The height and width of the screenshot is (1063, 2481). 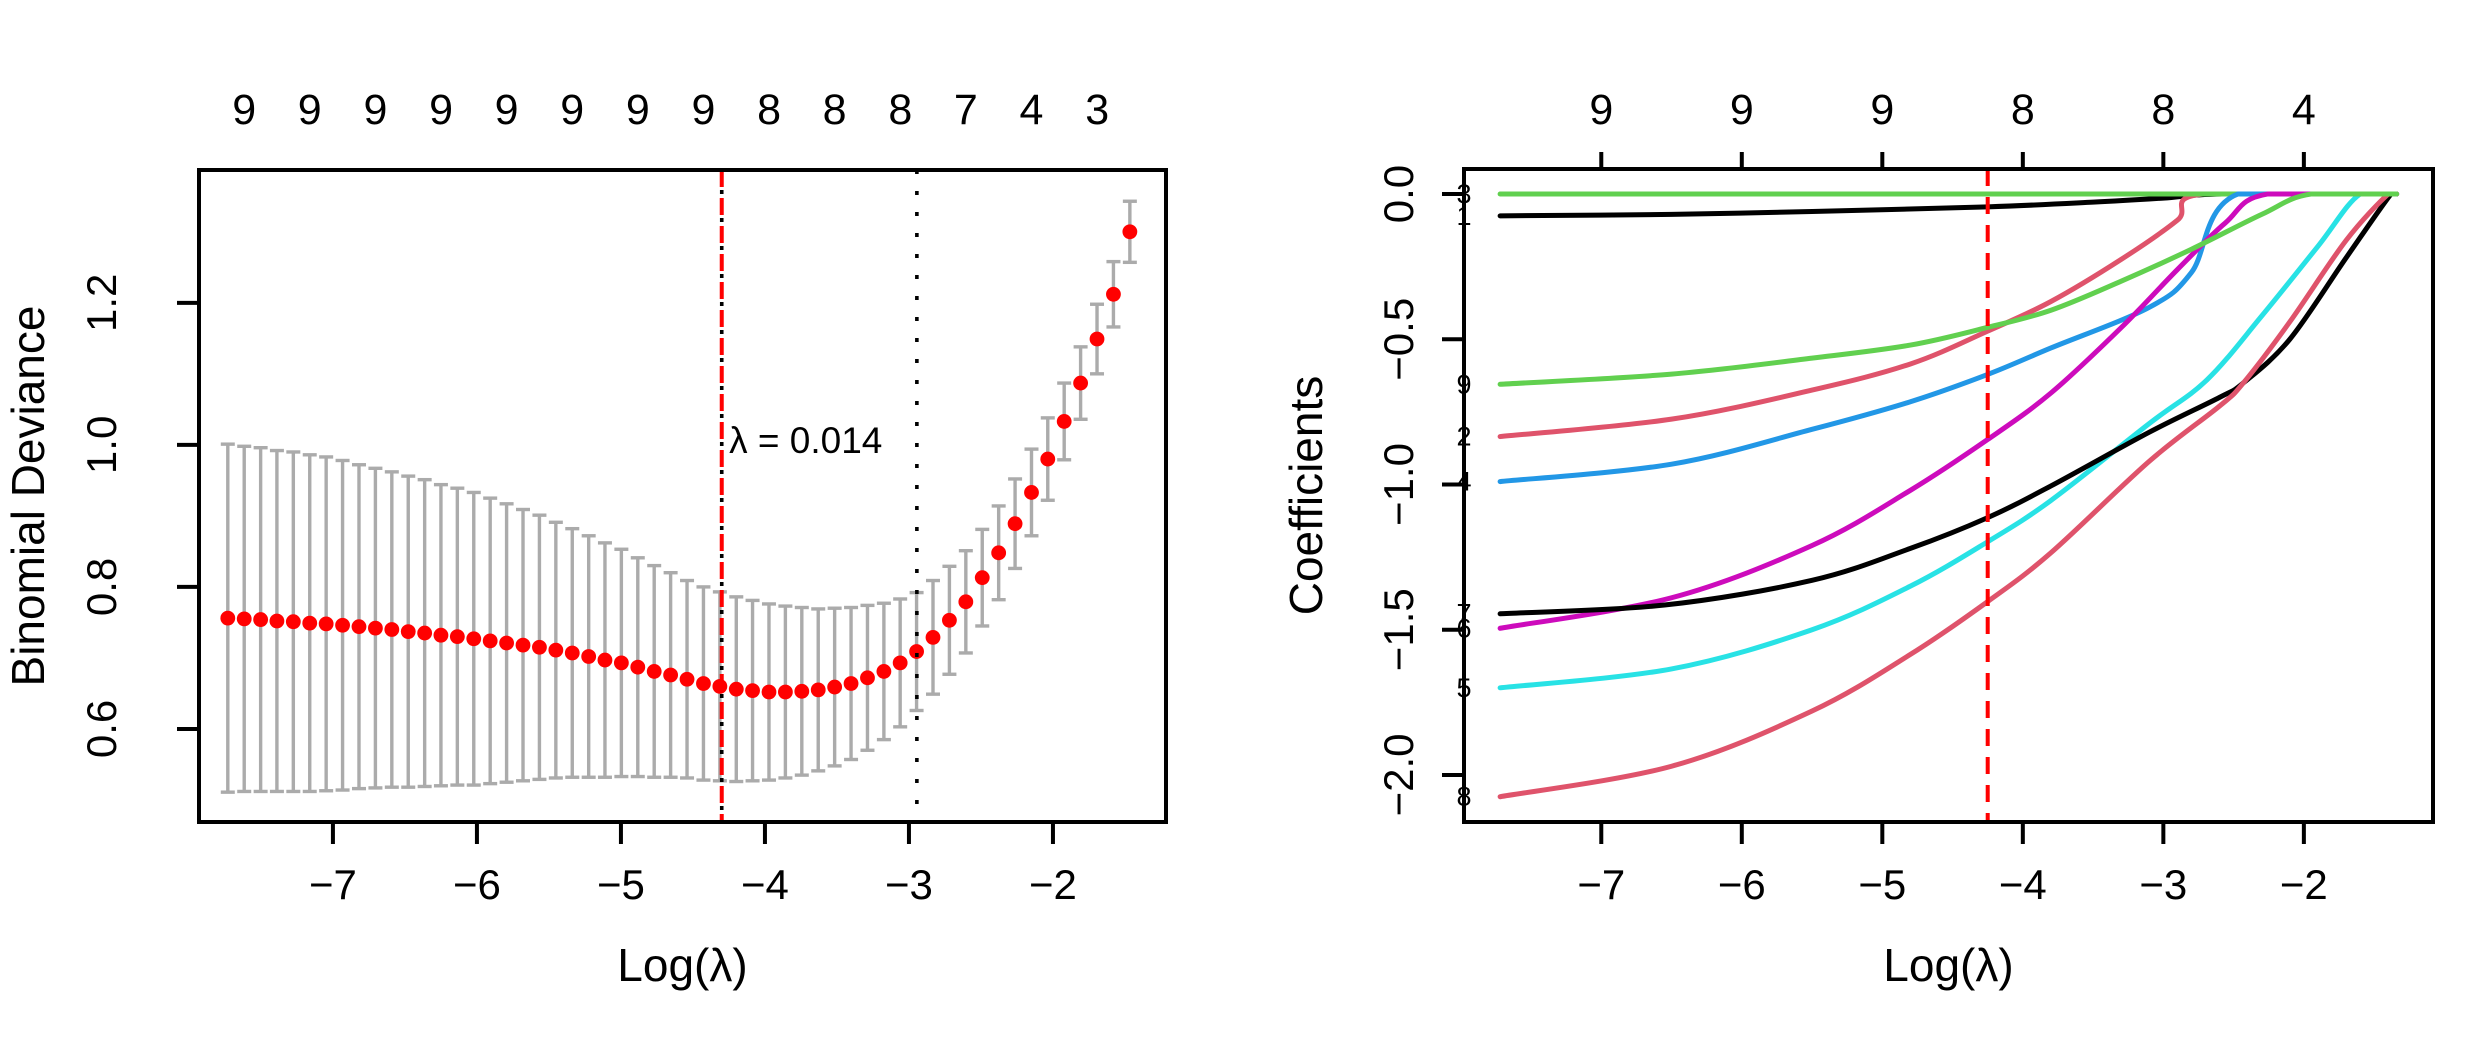 I want to click on x-tick-label: −6, so click(x=477, y=884).